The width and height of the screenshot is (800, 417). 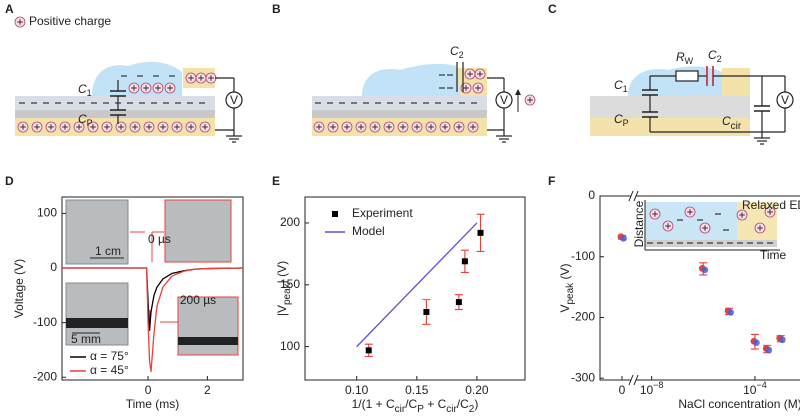 What do you see at coordinates (435, 404) in the screenshot?
I see `text-part: + C` at bounding box center [435, 404].